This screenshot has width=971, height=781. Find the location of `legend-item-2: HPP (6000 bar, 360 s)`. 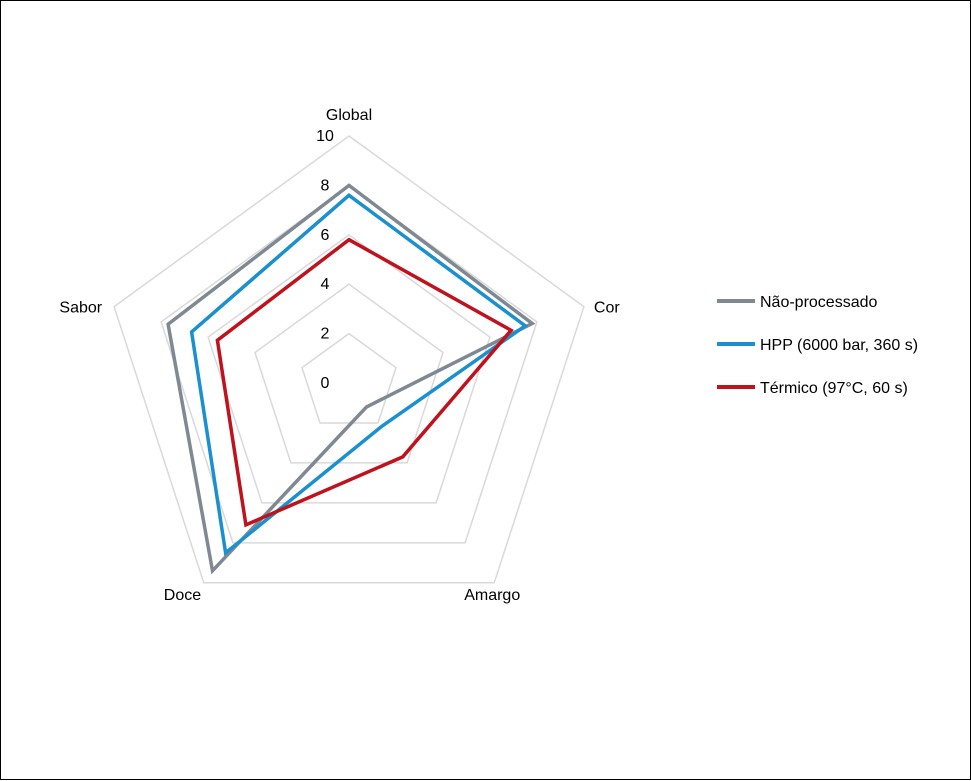

legend-item-2: HPP (6000 bar, 360 s) is located at coordinates (817, 345).